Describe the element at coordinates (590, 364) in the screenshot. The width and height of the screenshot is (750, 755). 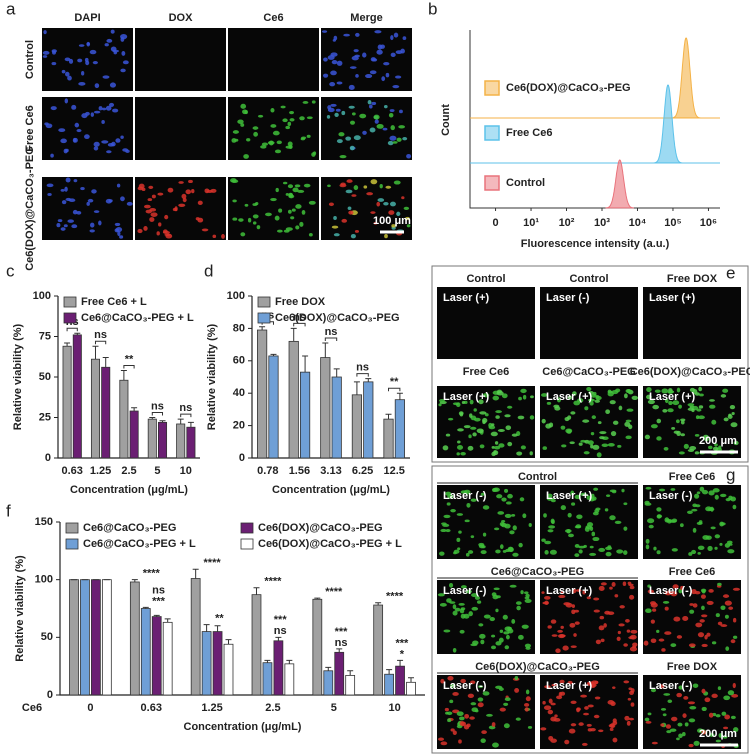
I see `panel-frame` at that location.